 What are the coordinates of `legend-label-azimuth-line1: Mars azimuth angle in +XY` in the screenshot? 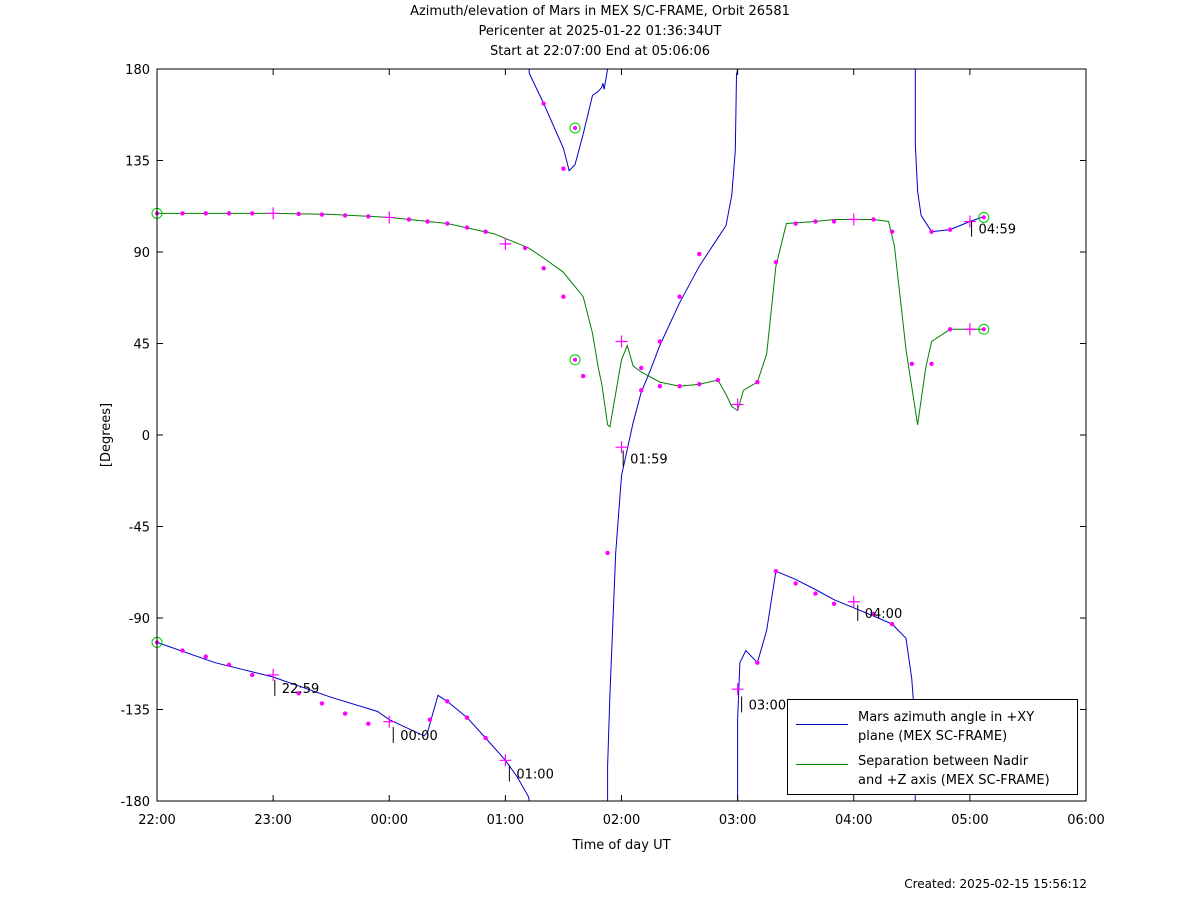 It's located at (946, 717).